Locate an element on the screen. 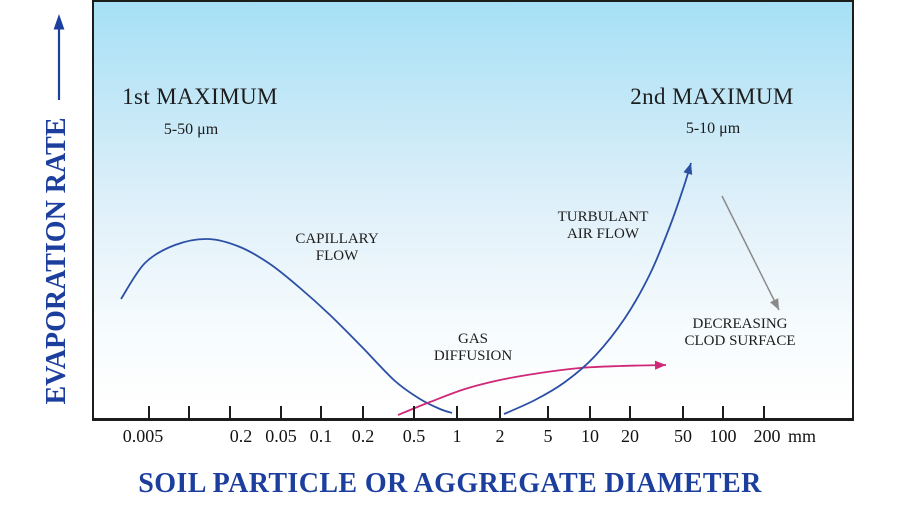 Image resolution: width=900 pixels, height=506 pixels. capillary-flow-label: CAPILLARY FLOW is located at coordinates (337, 247).